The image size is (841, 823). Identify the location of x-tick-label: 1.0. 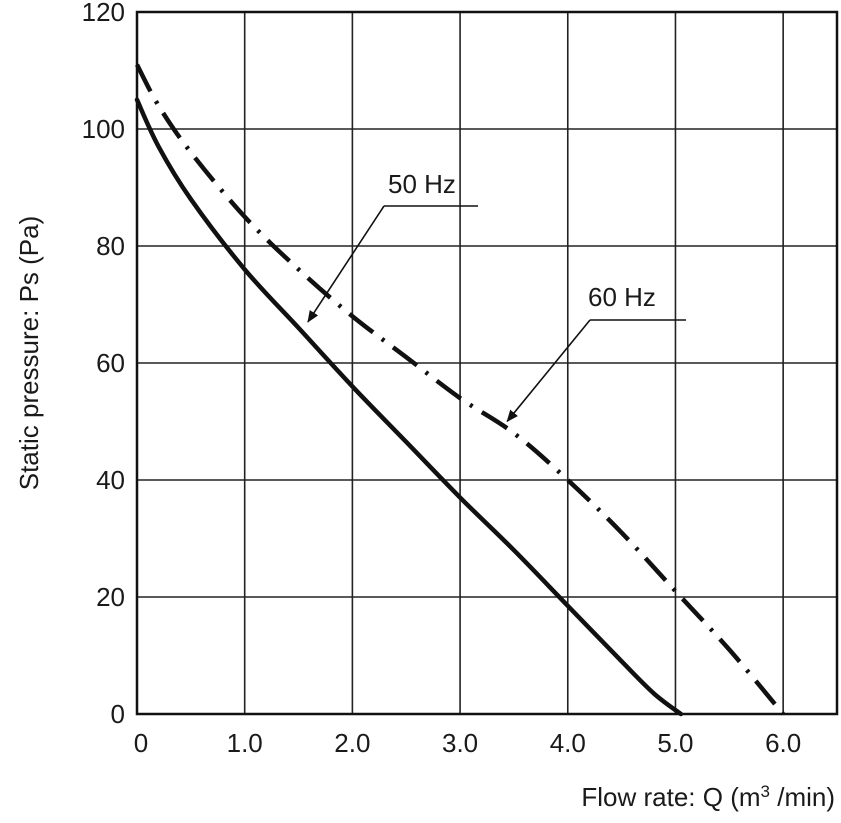
(245, 743).